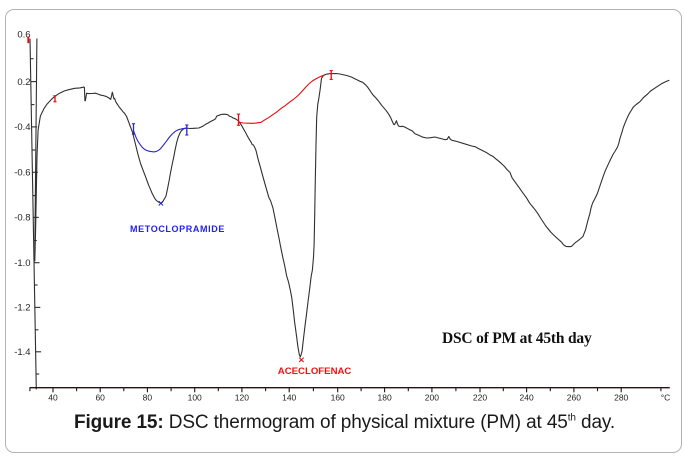 The width and height of the screenshot is (684, 458). Describe the element at coordinates (574, 398) in the screenshot. I see `svg-text: 260` at that location.